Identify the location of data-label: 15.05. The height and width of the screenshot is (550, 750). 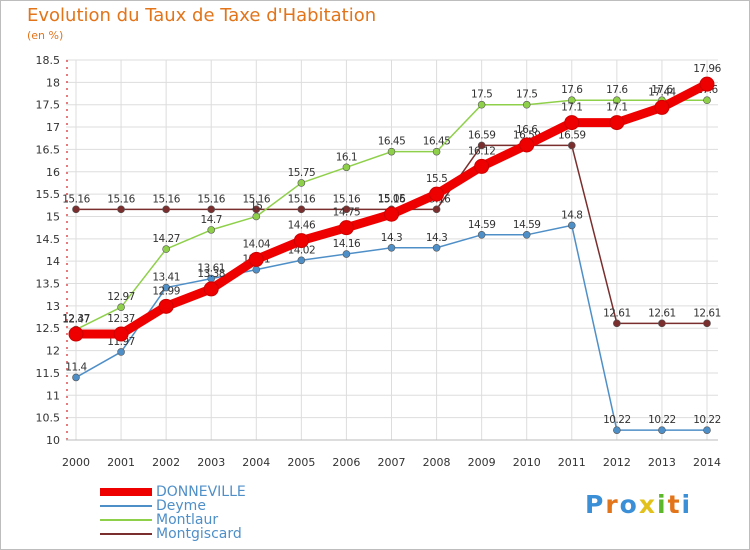
(392, 199).